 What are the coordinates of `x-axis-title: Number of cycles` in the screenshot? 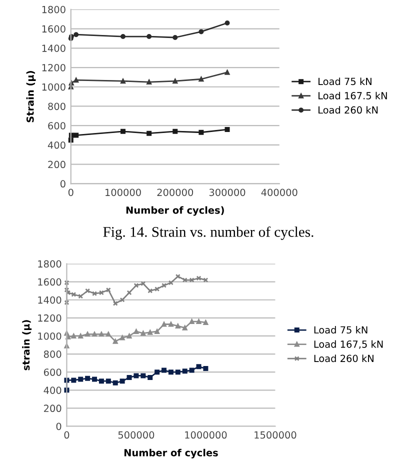 It's located at (171, 453).